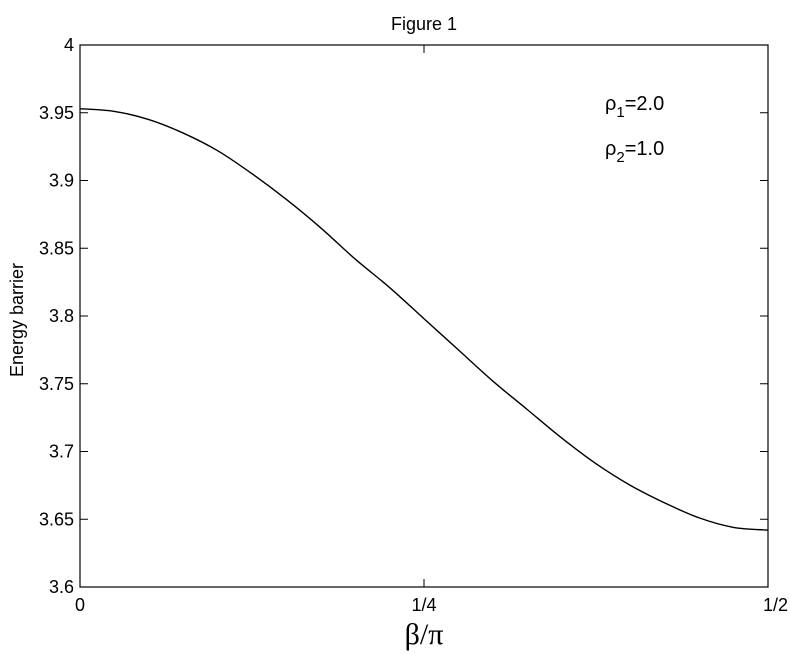  What do you see at coordinates (775, 605) in the screenshot?
I see `x-tick-label: 1/2` at bounding box center [775, 605].